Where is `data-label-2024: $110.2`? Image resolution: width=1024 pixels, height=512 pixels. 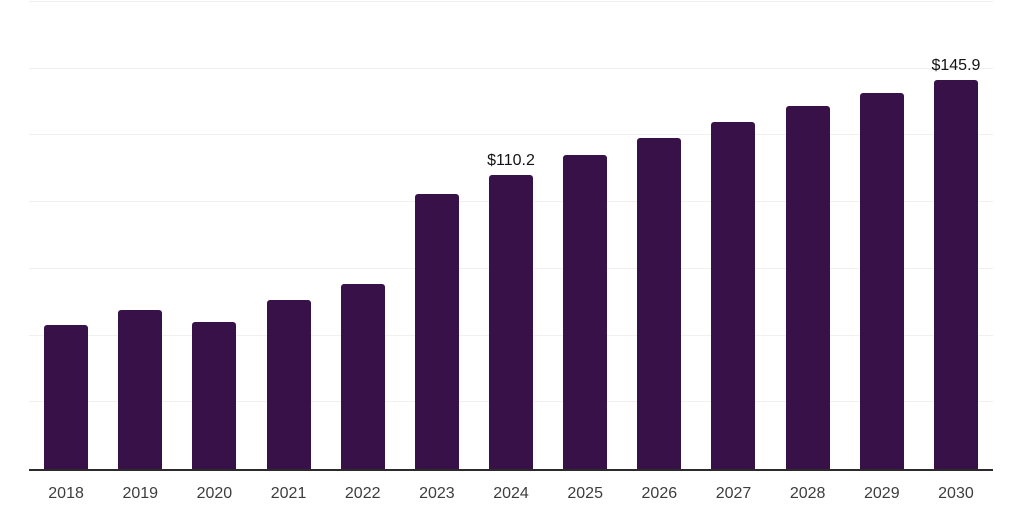 data-label-2024: $110.2 is located at coordinates (511, 160).